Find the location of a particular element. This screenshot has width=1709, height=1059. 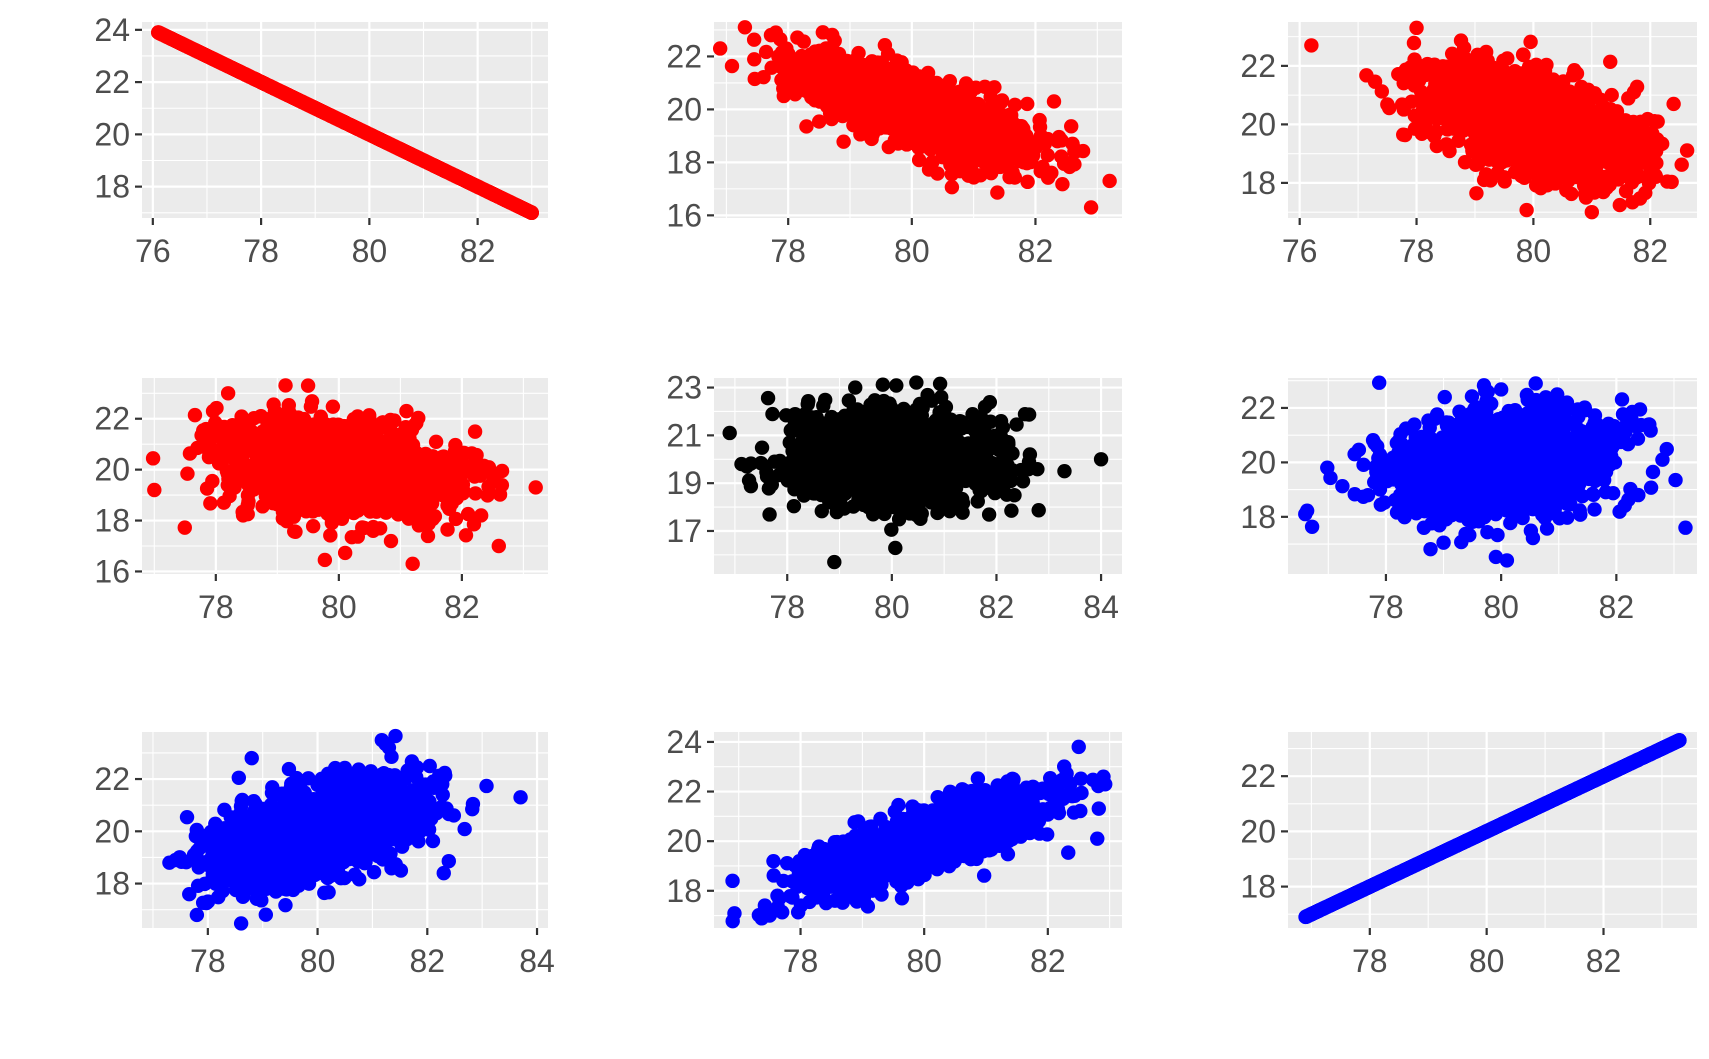

x-tick-label: 78 is located at coordinates (261, 251).